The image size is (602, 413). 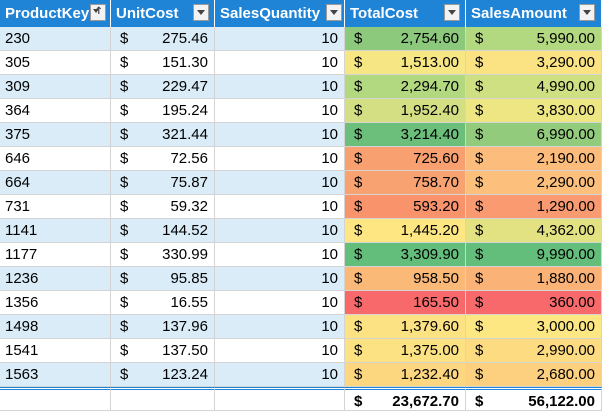 I want to click on cell-unitcost: $95.85, so click(x=163, y=279).